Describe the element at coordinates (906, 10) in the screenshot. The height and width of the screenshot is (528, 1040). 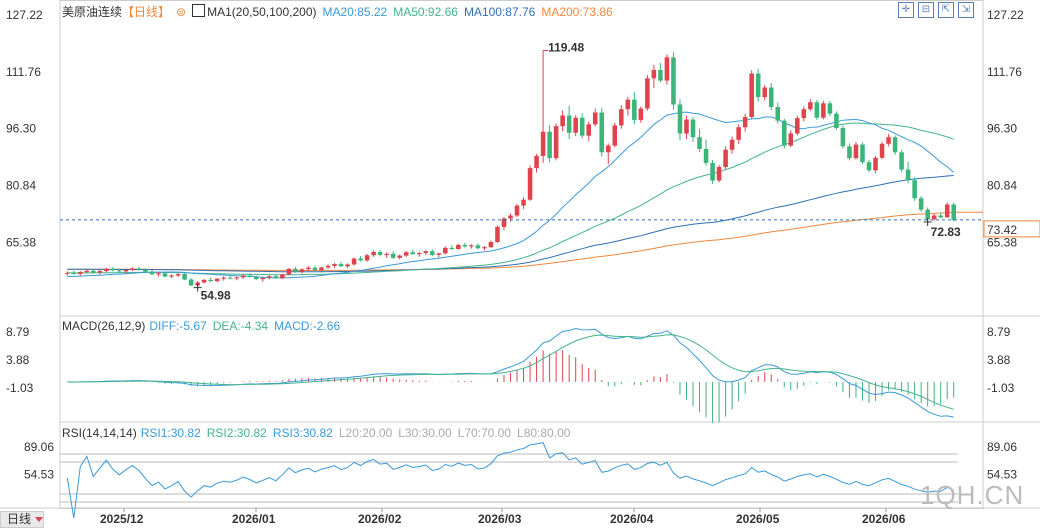
I see `expand-icon: ✛` at that location.